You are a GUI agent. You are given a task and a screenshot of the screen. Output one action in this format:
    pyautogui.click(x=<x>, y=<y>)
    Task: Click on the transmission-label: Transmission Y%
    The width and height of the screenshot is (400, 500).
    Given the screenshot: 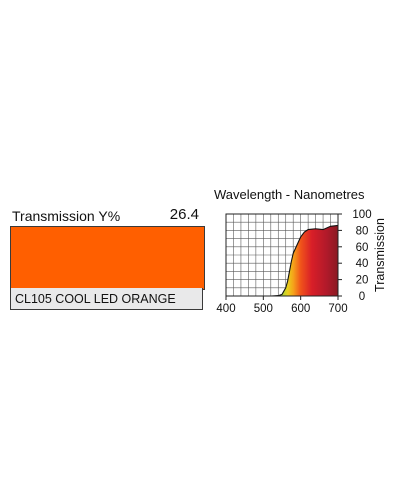 What is the action you would take?
    pyautogui.click(x=66, y=216)
    